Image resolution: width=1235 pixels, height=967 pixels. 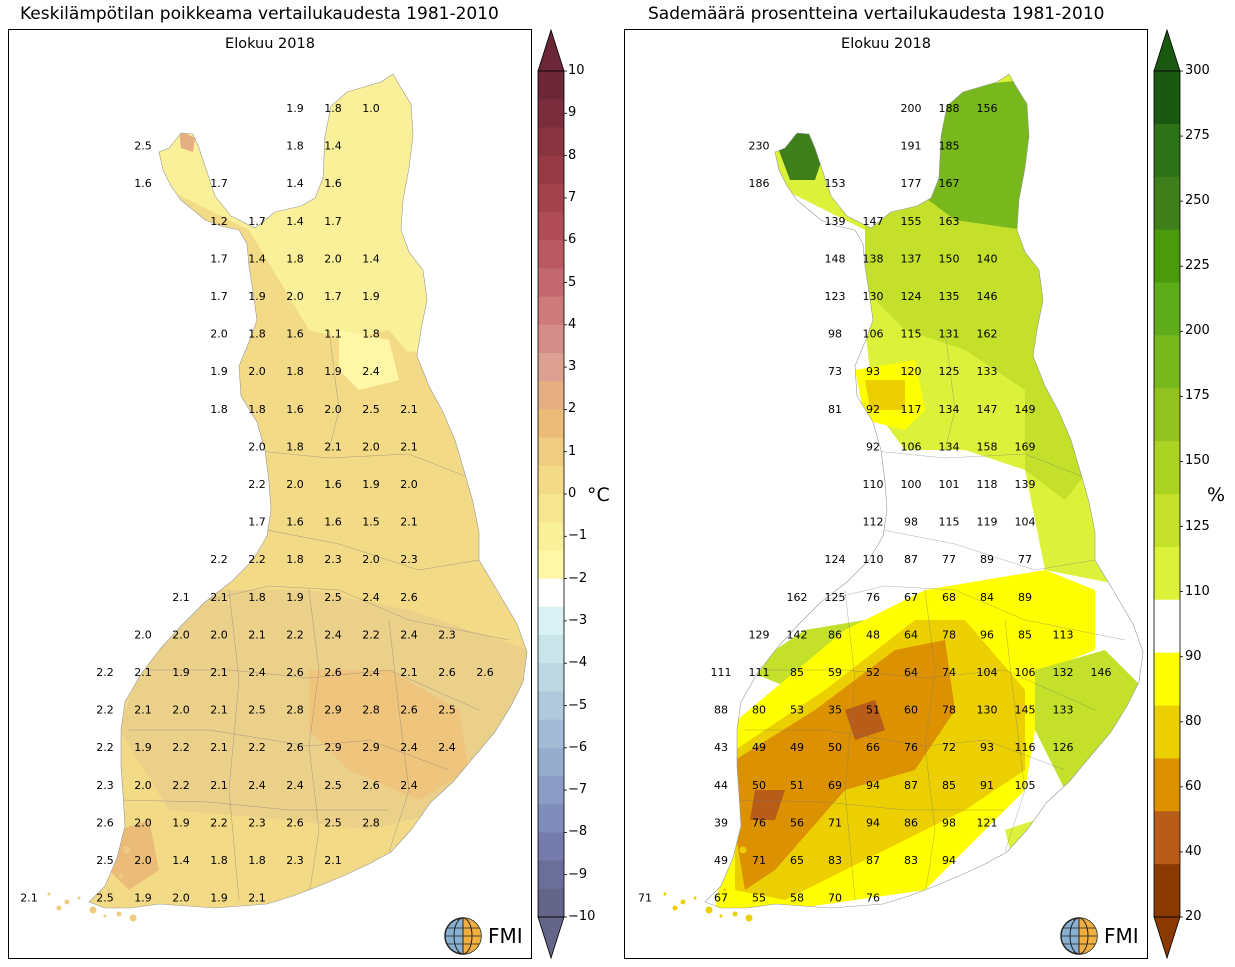 I want to click on colorbar-tick-label: 225, so click(x=1197, y=266).